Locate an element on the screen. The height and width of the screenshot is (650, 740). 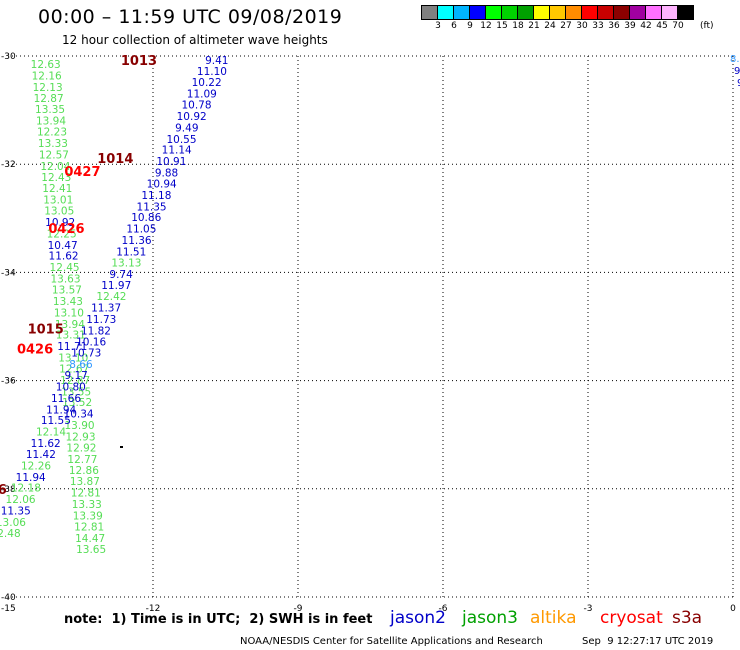
wave-height-reading: 10.34 is located at coordinates (79, 415).